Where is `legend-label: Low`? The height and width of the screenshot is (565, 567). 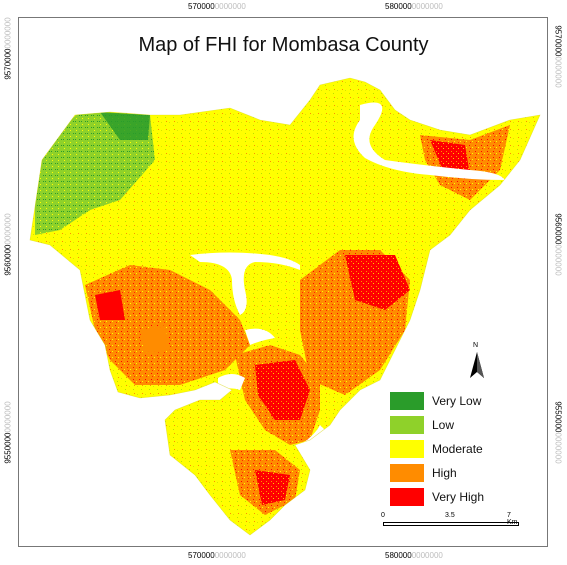
legend-label: Low is located at coordinates (443, 425).